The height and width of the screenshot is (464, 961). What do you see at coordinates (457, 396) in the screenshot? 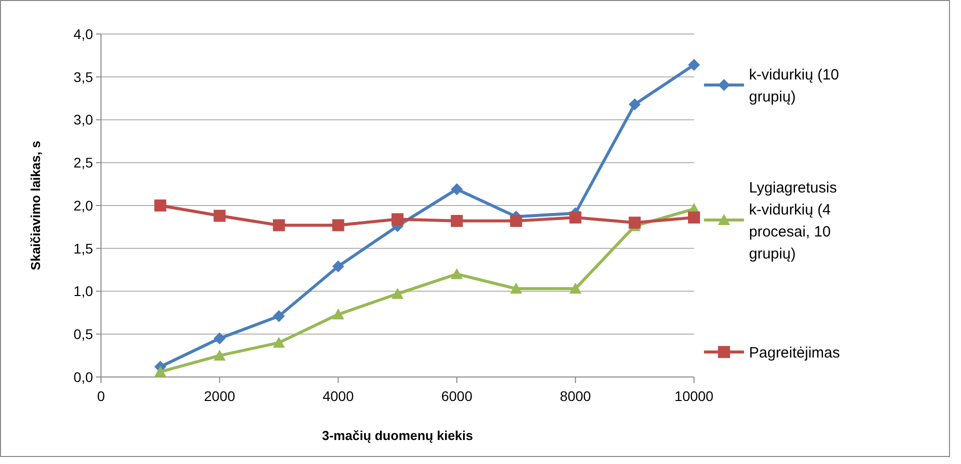
I see `x-tick-label: 6000` at bounding box center [457, 396].